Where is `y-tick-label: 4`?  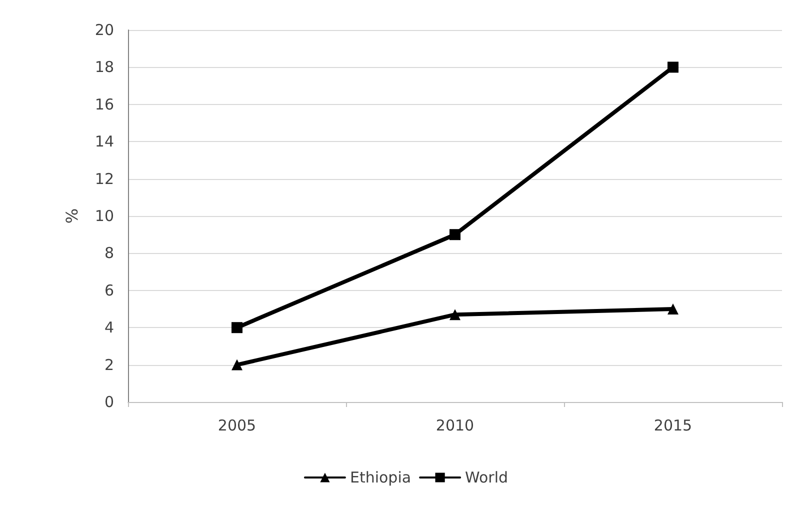 y-tick-label: 4 is located at coordinates (109, 327).